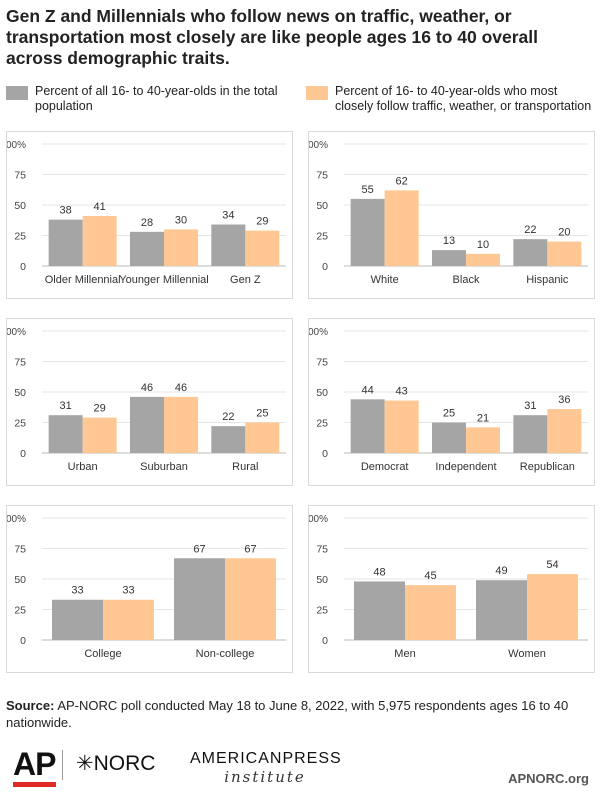 The height and width of the screenshot is (792, 601). I want to click on chart-panel-6: 0 25 50 75 100% 48 45 Men 49 54 Women, so click(451, 589).